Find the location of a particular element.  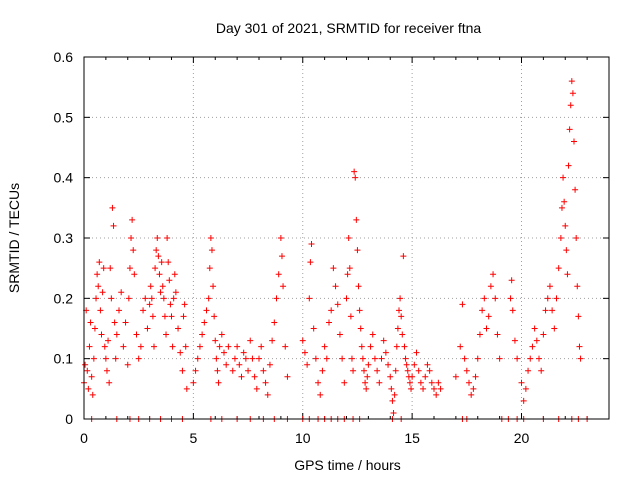

y-tick-label: 0.5 is located at coordinates (64, 117).